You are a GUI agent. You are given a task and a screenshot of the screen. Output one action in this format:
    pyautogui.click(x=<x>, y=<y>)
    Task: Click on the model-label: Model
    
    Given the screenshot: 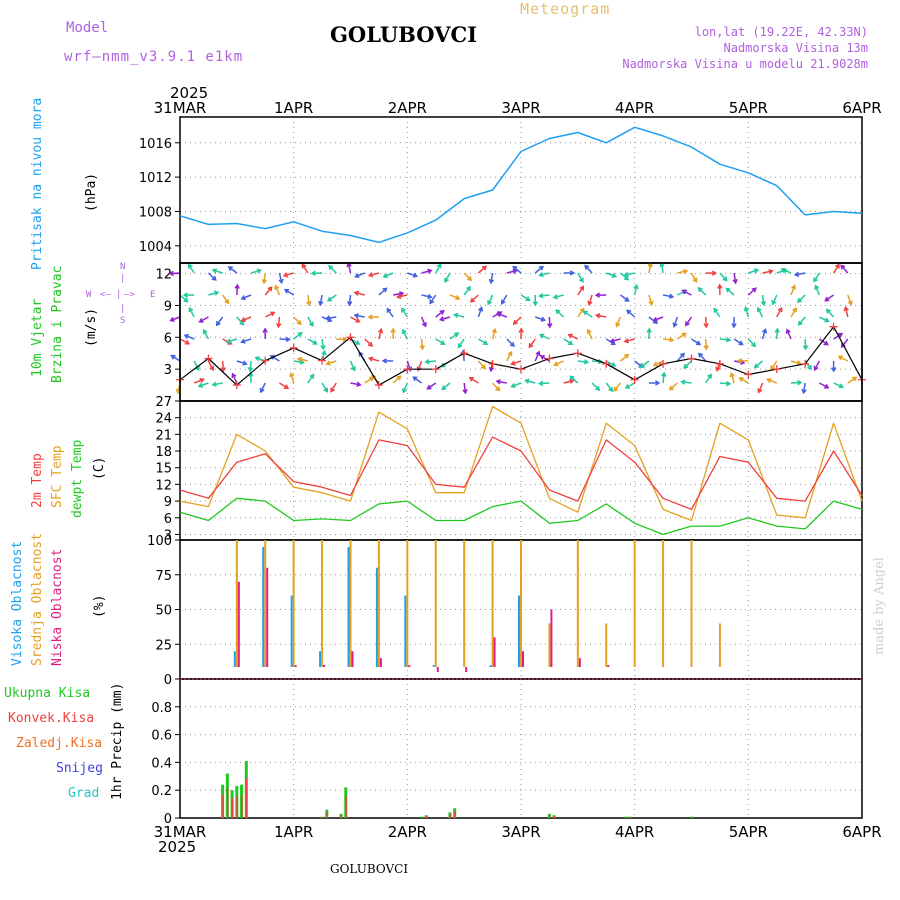 What is the action you would take?
    pyautogui.click(x=87, y=28)
    